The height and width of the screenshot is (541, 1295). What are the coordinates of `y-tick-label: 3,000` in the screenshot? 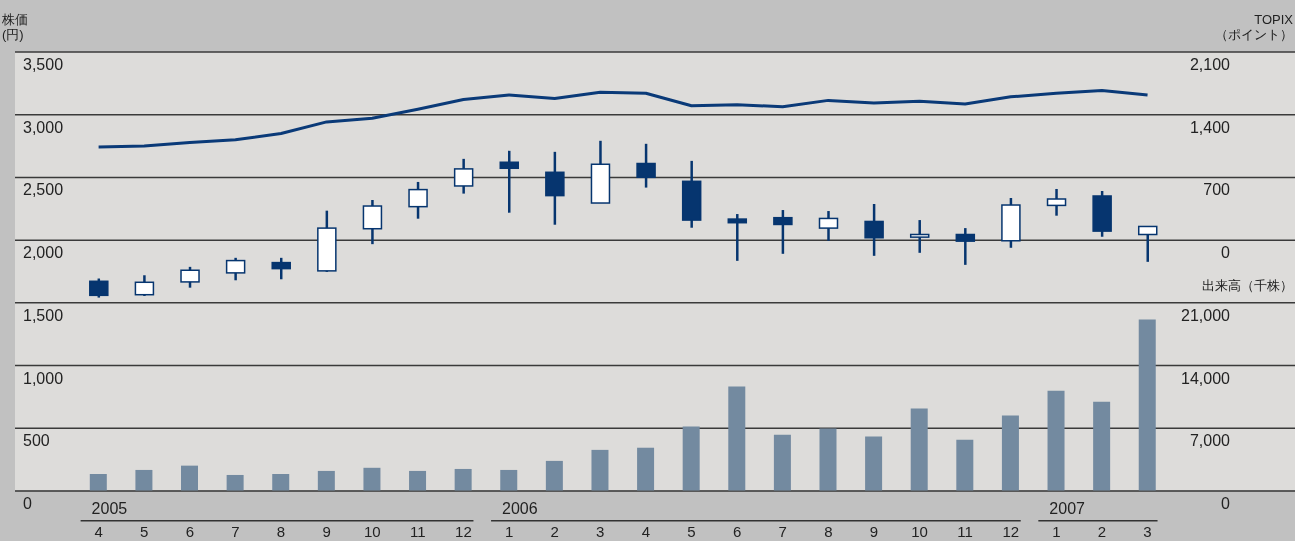 It's located at (43, 127).